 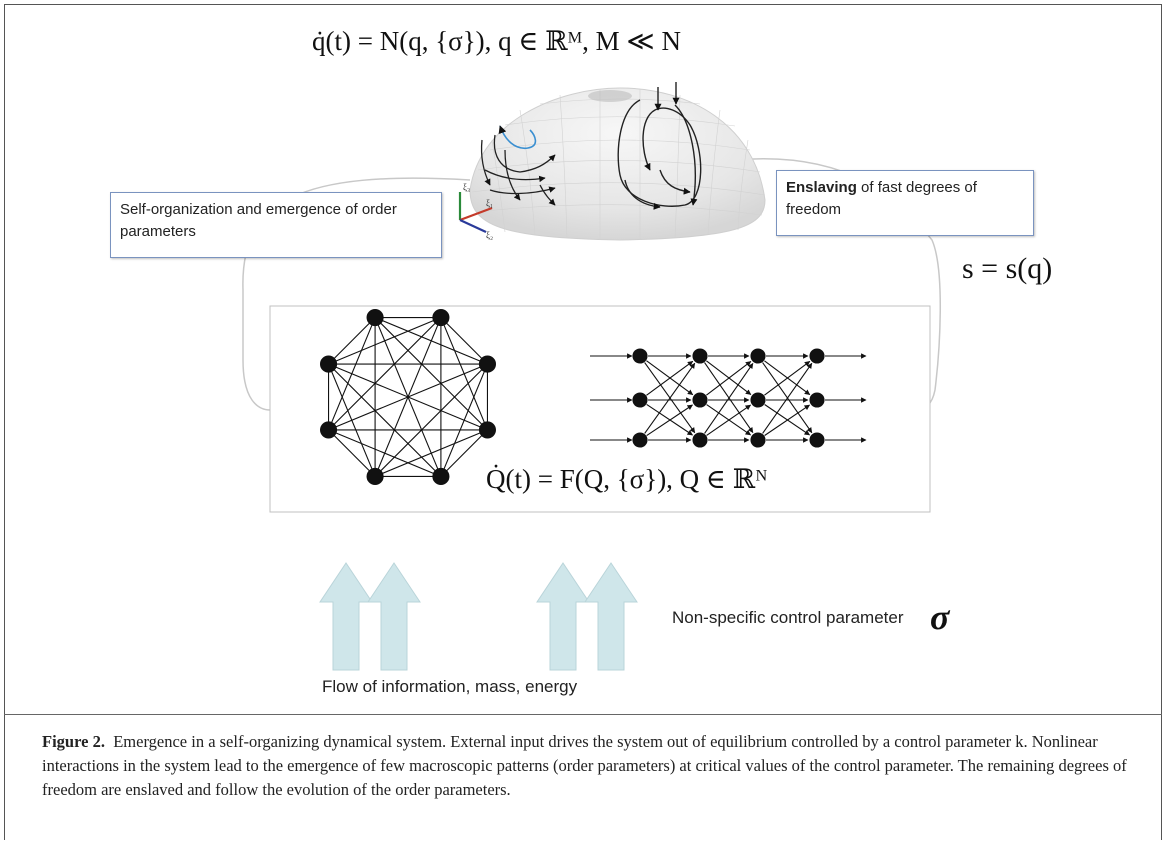 What do you see at coordinates (627, 479) in the screenshot?
I see `microscopic-equation: Q̇(t) = F(Q, {σ}), Q ∈ ℝᴺ` at bounding box center [627, 479].